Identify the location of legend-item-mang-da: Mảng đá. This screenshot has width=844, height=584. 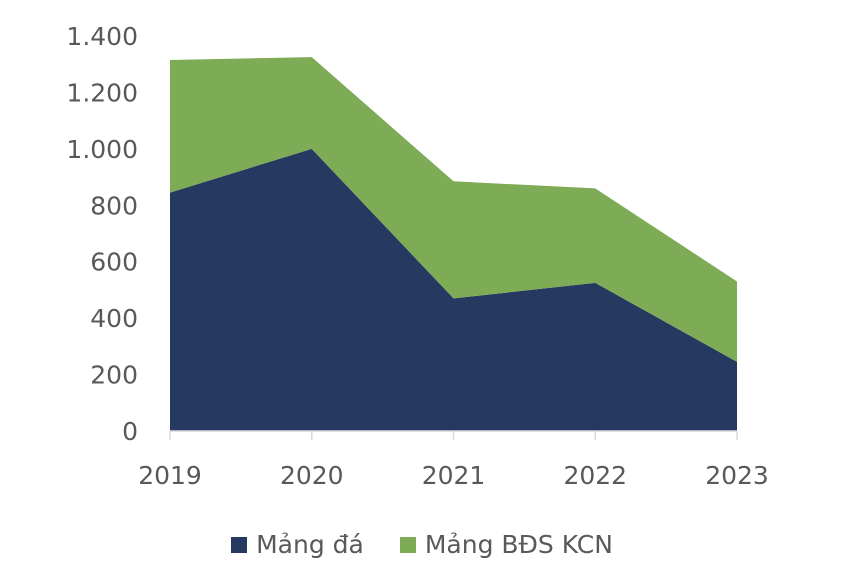
(297, 544).